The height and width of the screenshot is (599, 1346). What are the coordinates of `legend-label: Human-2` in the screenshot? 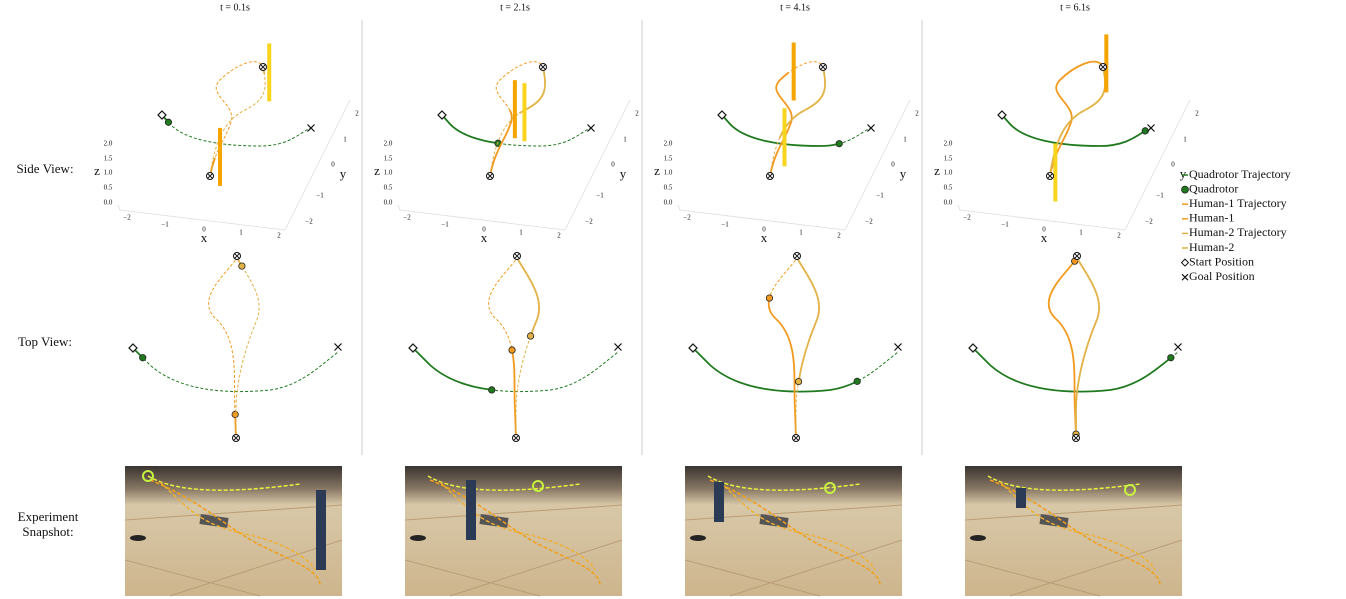 It's located at (1211, 247).